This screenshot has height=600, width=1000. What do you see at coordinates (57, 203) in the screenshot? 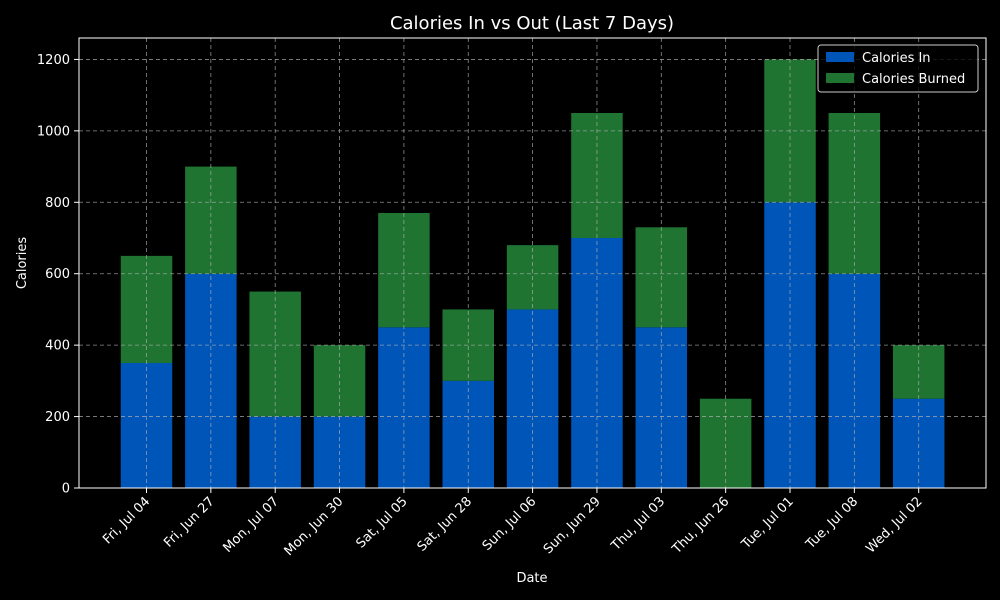
I see `y-tick-label: 800` at bounding box center [57, 203].